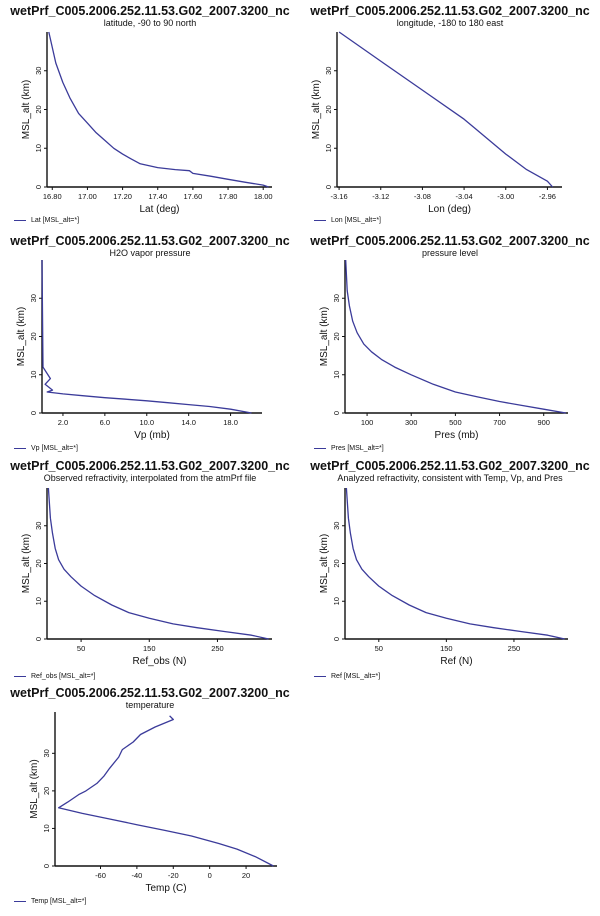 The width and height of the screenshot is (600, 916). I want to click on chart-subtitle: longitude, -180 to 180 east, so click(450, 23).